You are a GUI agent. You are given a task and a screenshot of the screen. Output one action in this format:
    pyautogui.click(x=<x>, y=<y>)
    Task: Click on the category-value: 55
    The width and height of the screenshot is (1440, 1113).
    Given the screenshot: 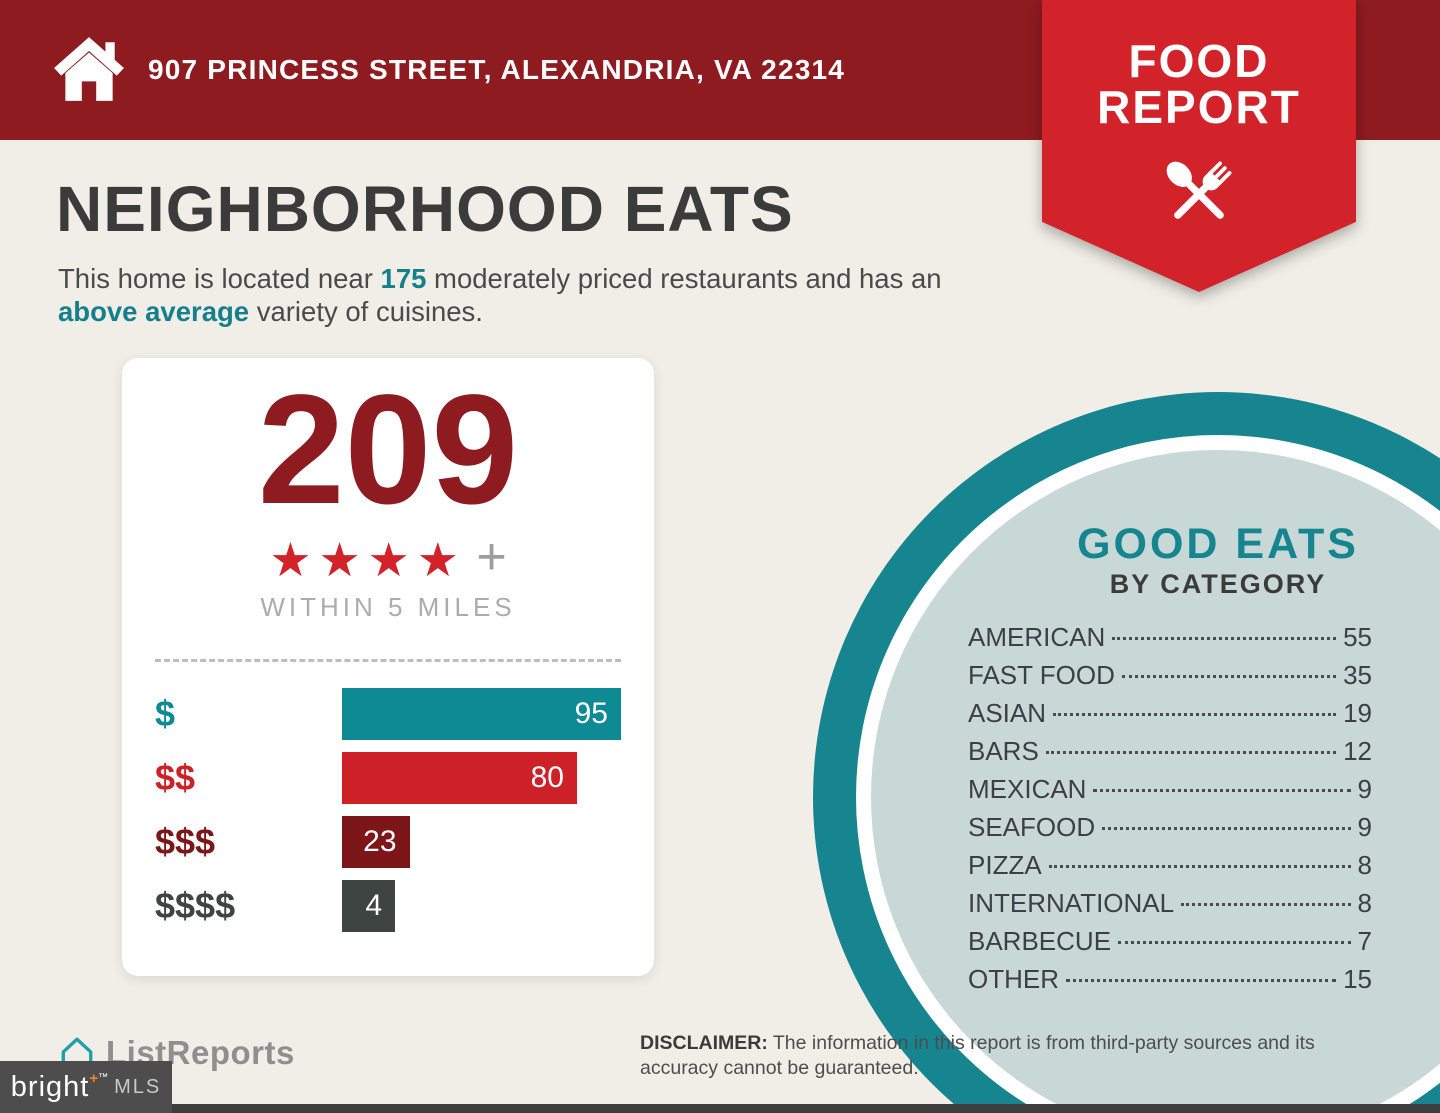 What is the action you would take?
    pyautogui.click(x=1357, y=637)
    